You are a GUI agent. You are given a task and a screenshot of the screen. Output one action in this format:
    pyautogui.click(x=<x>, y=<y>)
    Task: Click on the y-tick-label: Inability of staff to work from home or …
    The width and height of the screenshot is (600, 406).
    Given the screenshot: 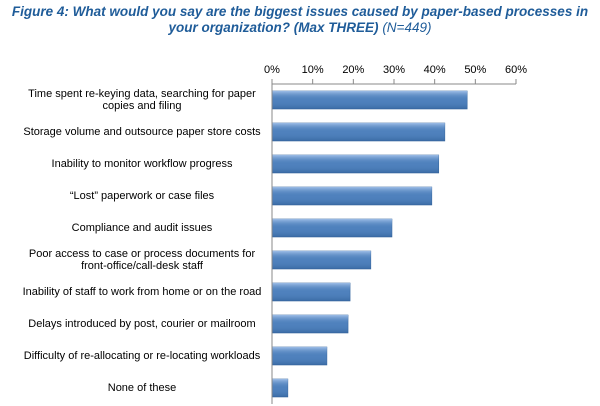 What is the action you would take?
    pyautogui.click(x=142, y=292)
    